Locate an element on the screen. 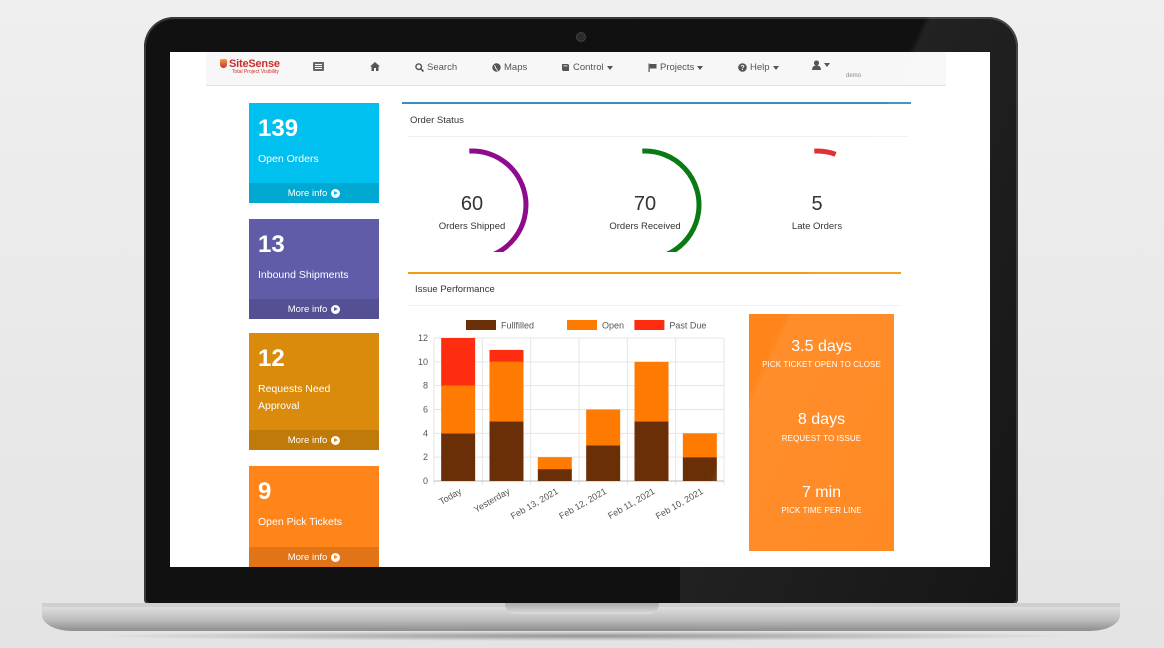  nav-control-label: Control is located at coordinates (588, 67).